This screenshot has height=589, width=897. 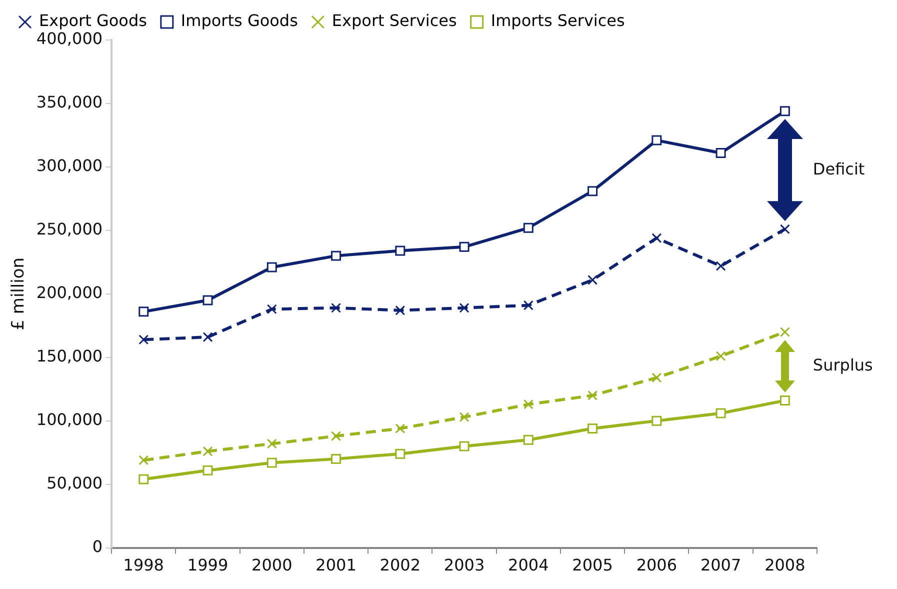 What do you see at coordinates (69, 420) in the screenshot?
I see `y-tick-label: 100,000` at bounding box center [69, 420].